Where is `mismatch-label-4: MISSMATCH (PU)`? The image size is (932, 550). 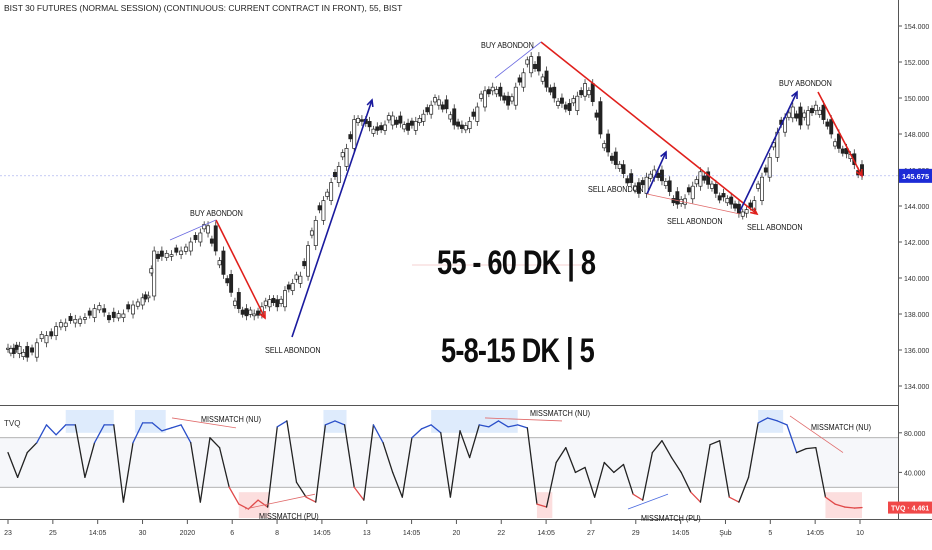
mismatch-label-4: MISSMATCH (PU) is located at coordinates (671, 518).